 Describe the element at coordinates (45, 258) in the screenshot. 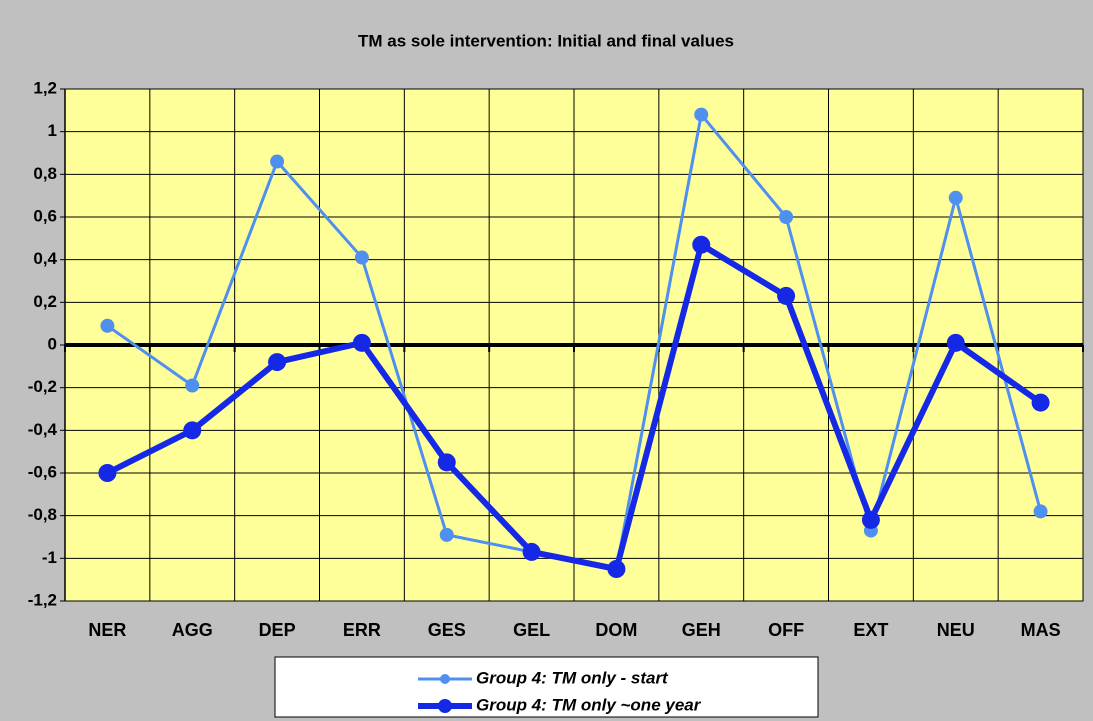

I see `y-tick-label: 0,4` at that location.